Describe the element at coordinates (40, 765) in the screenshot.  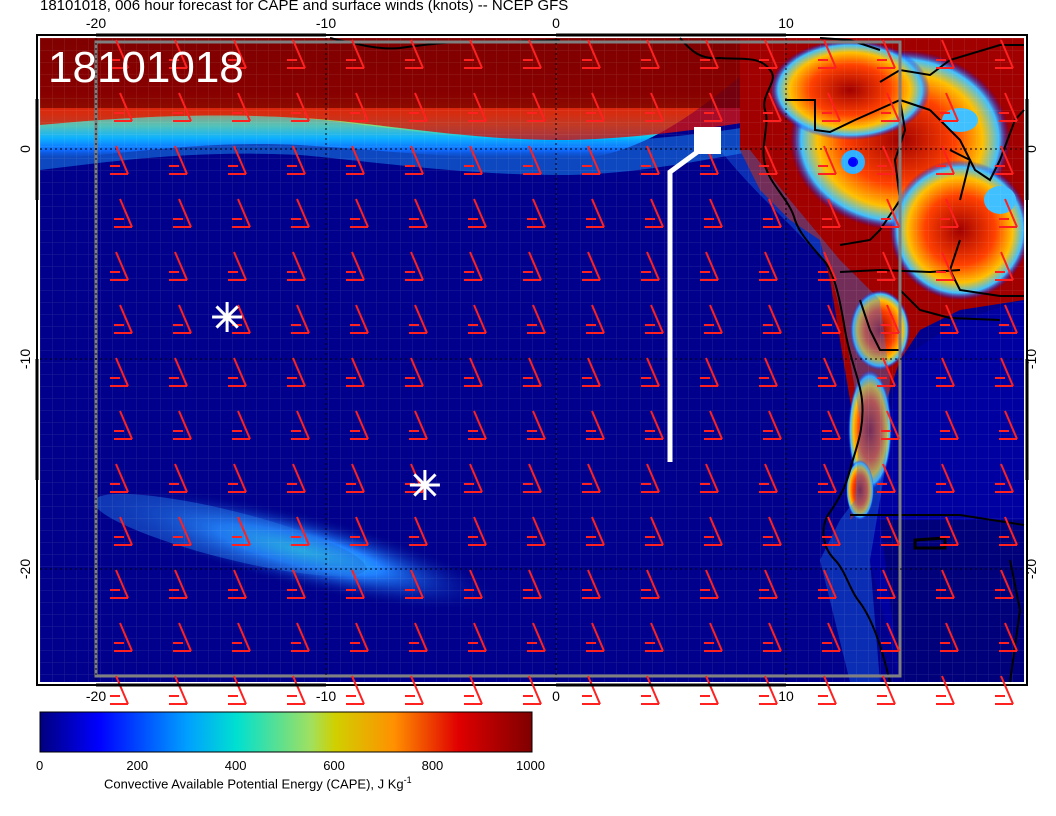
I see `colorbar-tick-label: 0` at that location.